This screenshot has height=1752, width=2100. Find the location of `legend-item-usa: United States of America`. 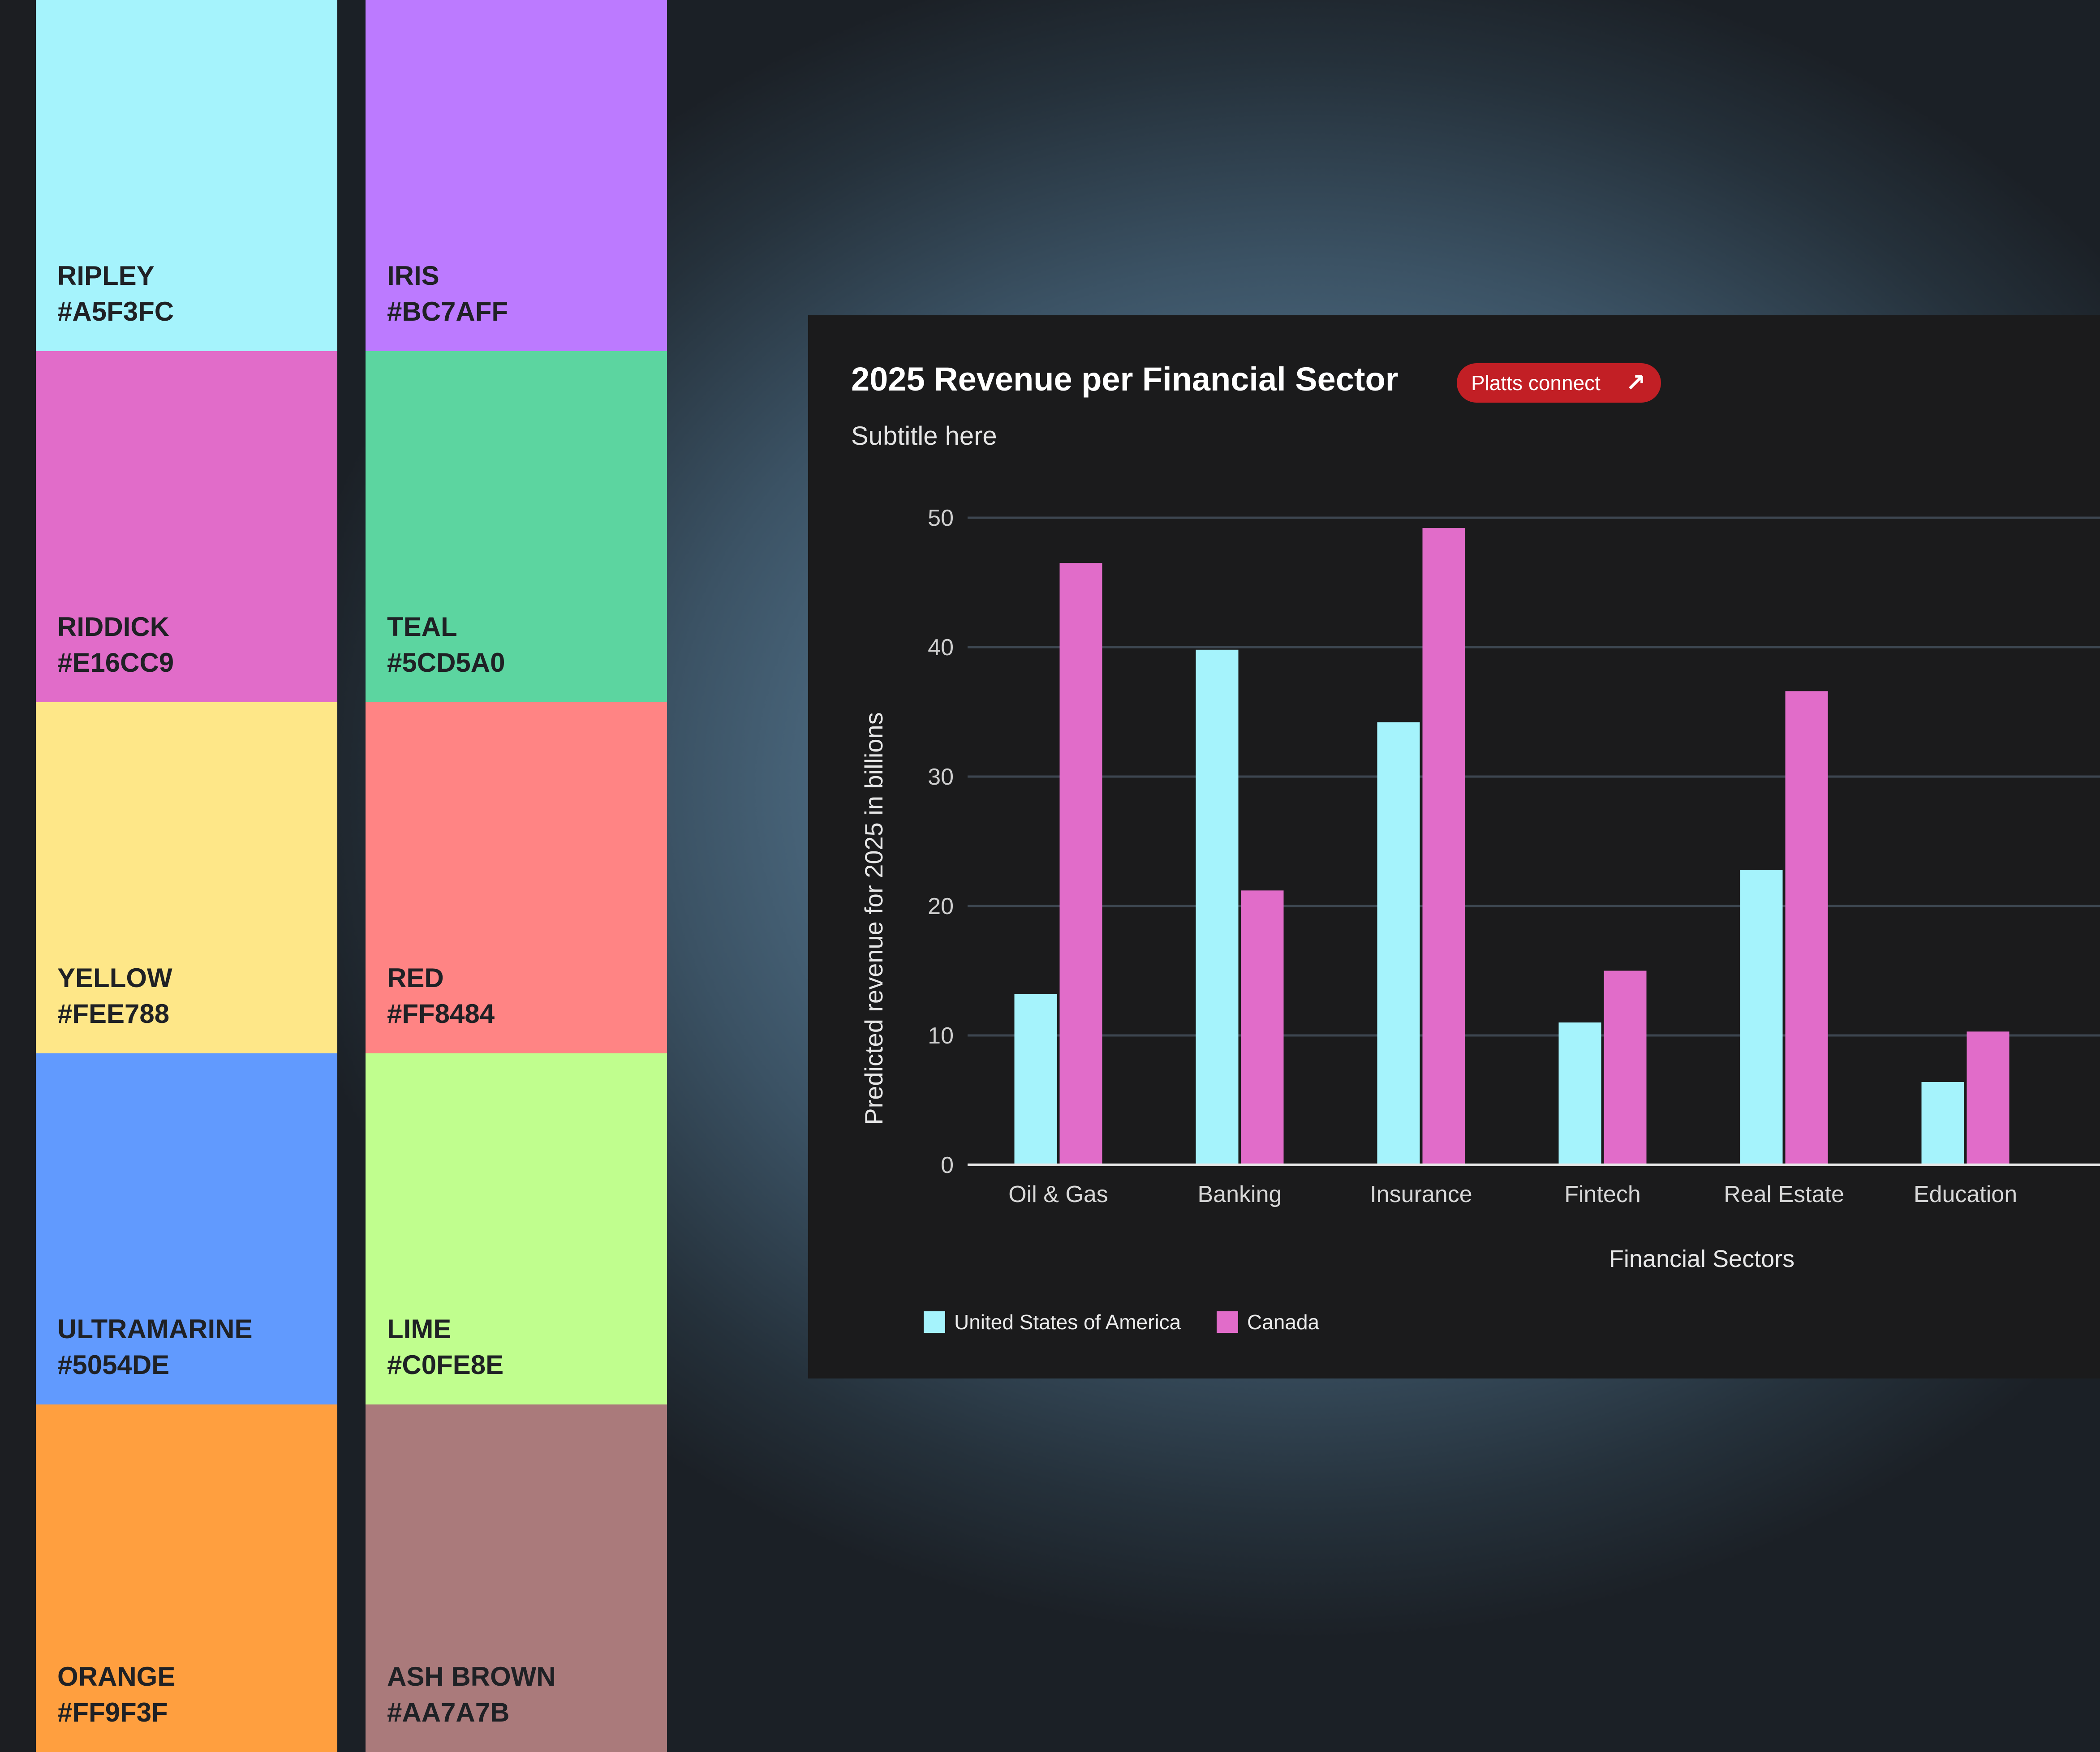

legend-item-usa: United States of America is located at coordinates (1052, 1322).